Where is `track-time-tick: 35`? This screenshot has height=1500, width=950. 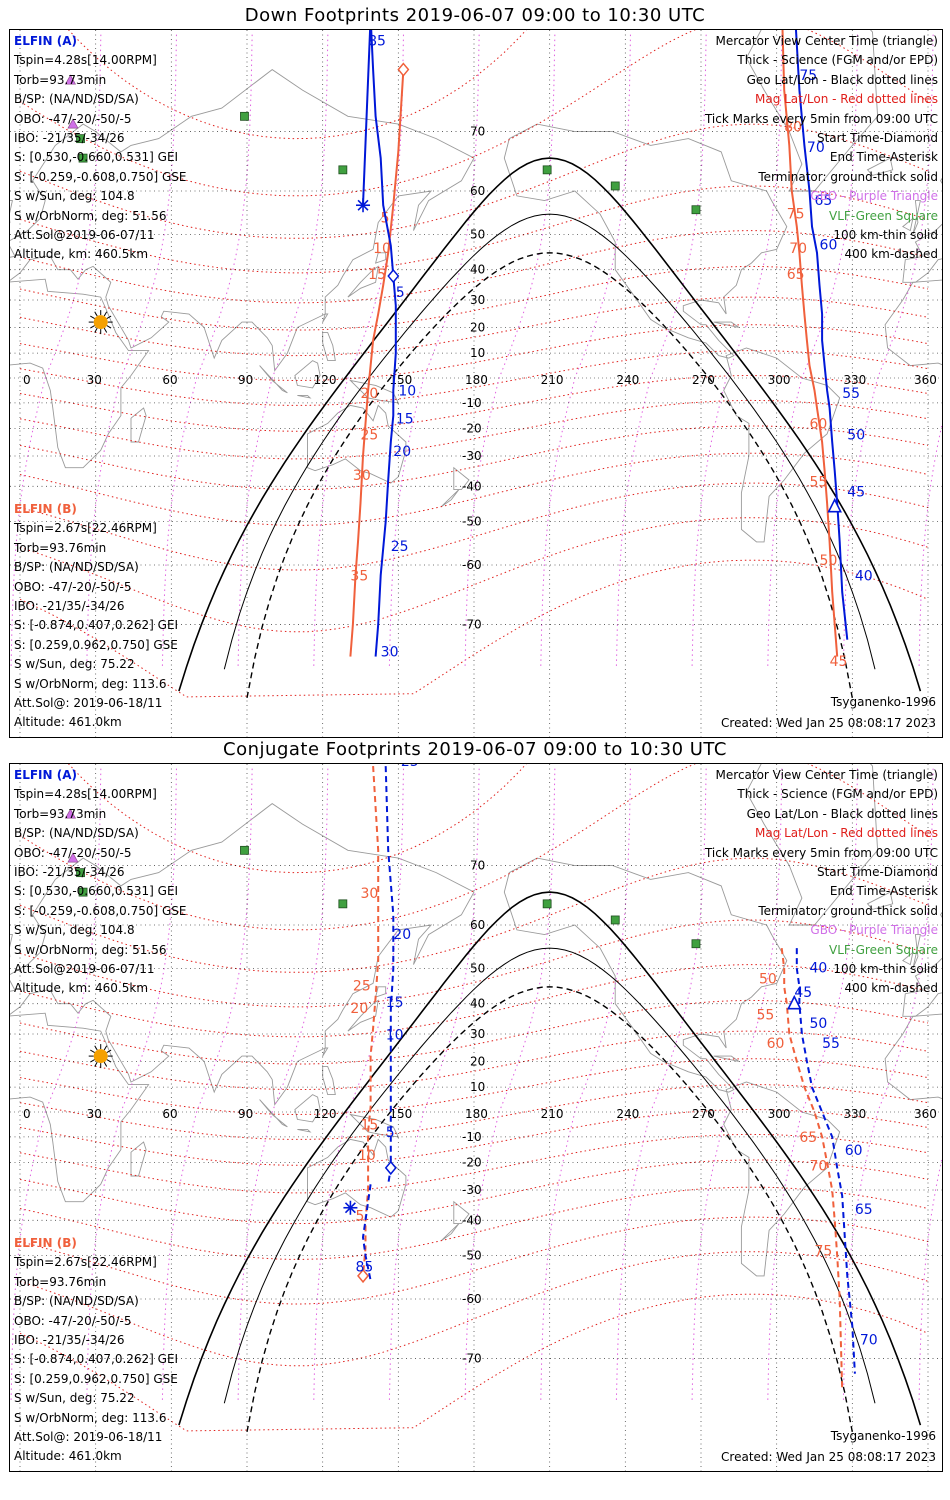 track-time-tick: 35 is located at coordinates (359, 577).